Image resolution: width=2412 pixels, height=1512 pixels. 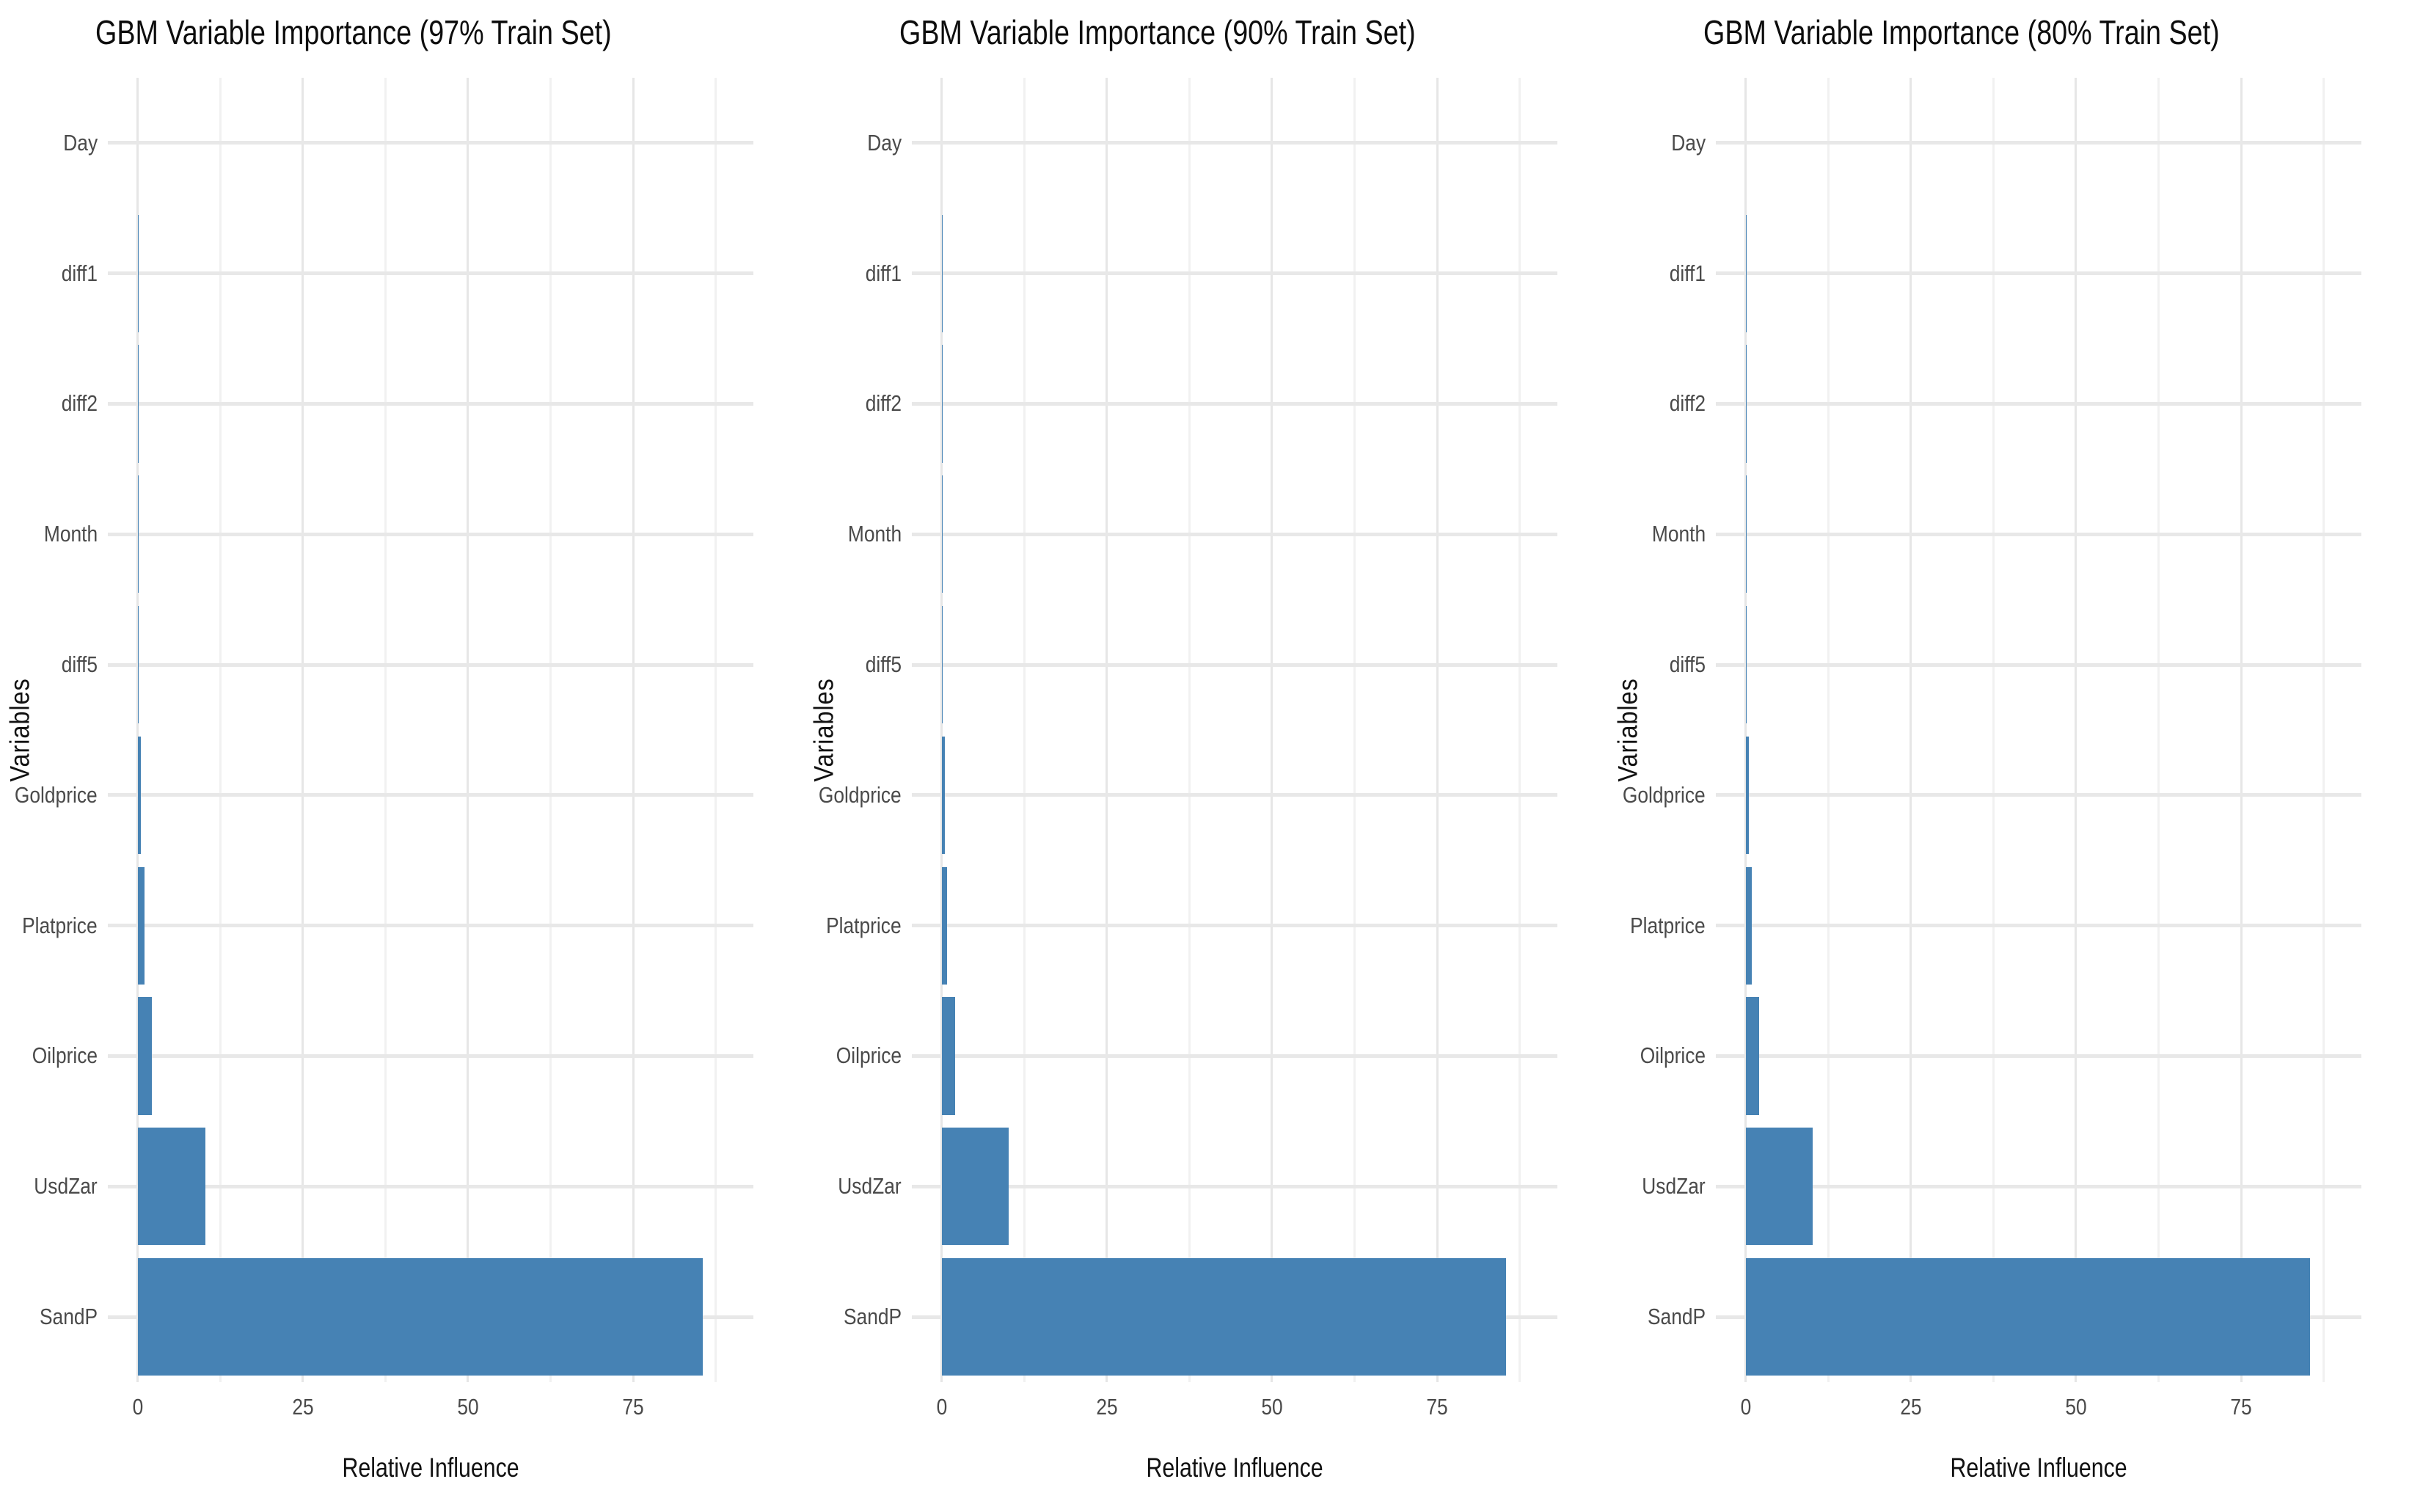 I want to click on y-label-text: Month, so click(x=70, y=534).